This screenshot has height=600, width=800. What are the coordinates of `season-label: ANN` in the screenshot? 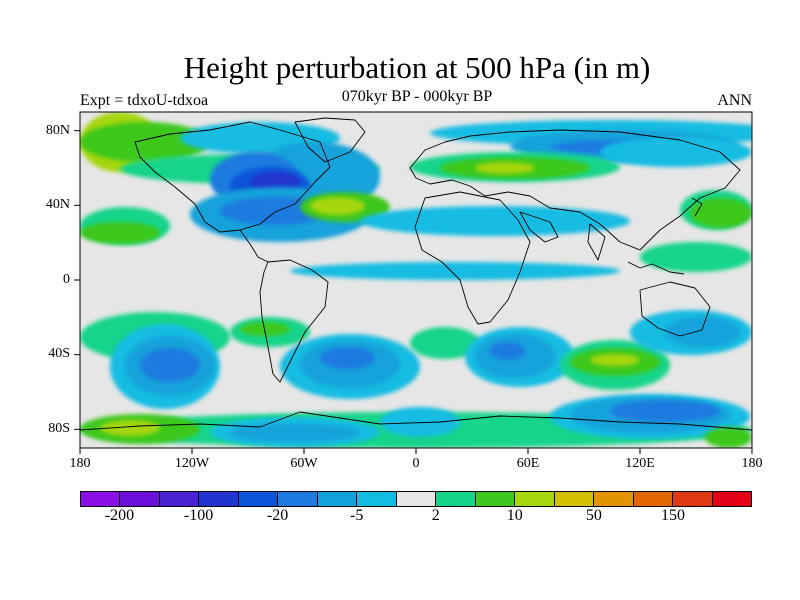 It's located at (734, 100).